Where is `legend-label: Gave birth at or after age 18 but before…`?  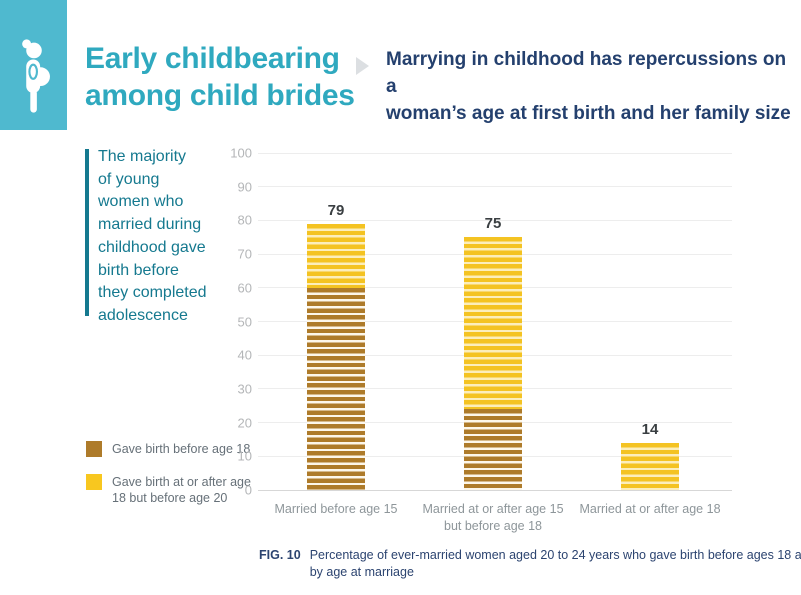 legend-label: Gave birth at or after age 18 but before… is located at coordinates (181, 490).